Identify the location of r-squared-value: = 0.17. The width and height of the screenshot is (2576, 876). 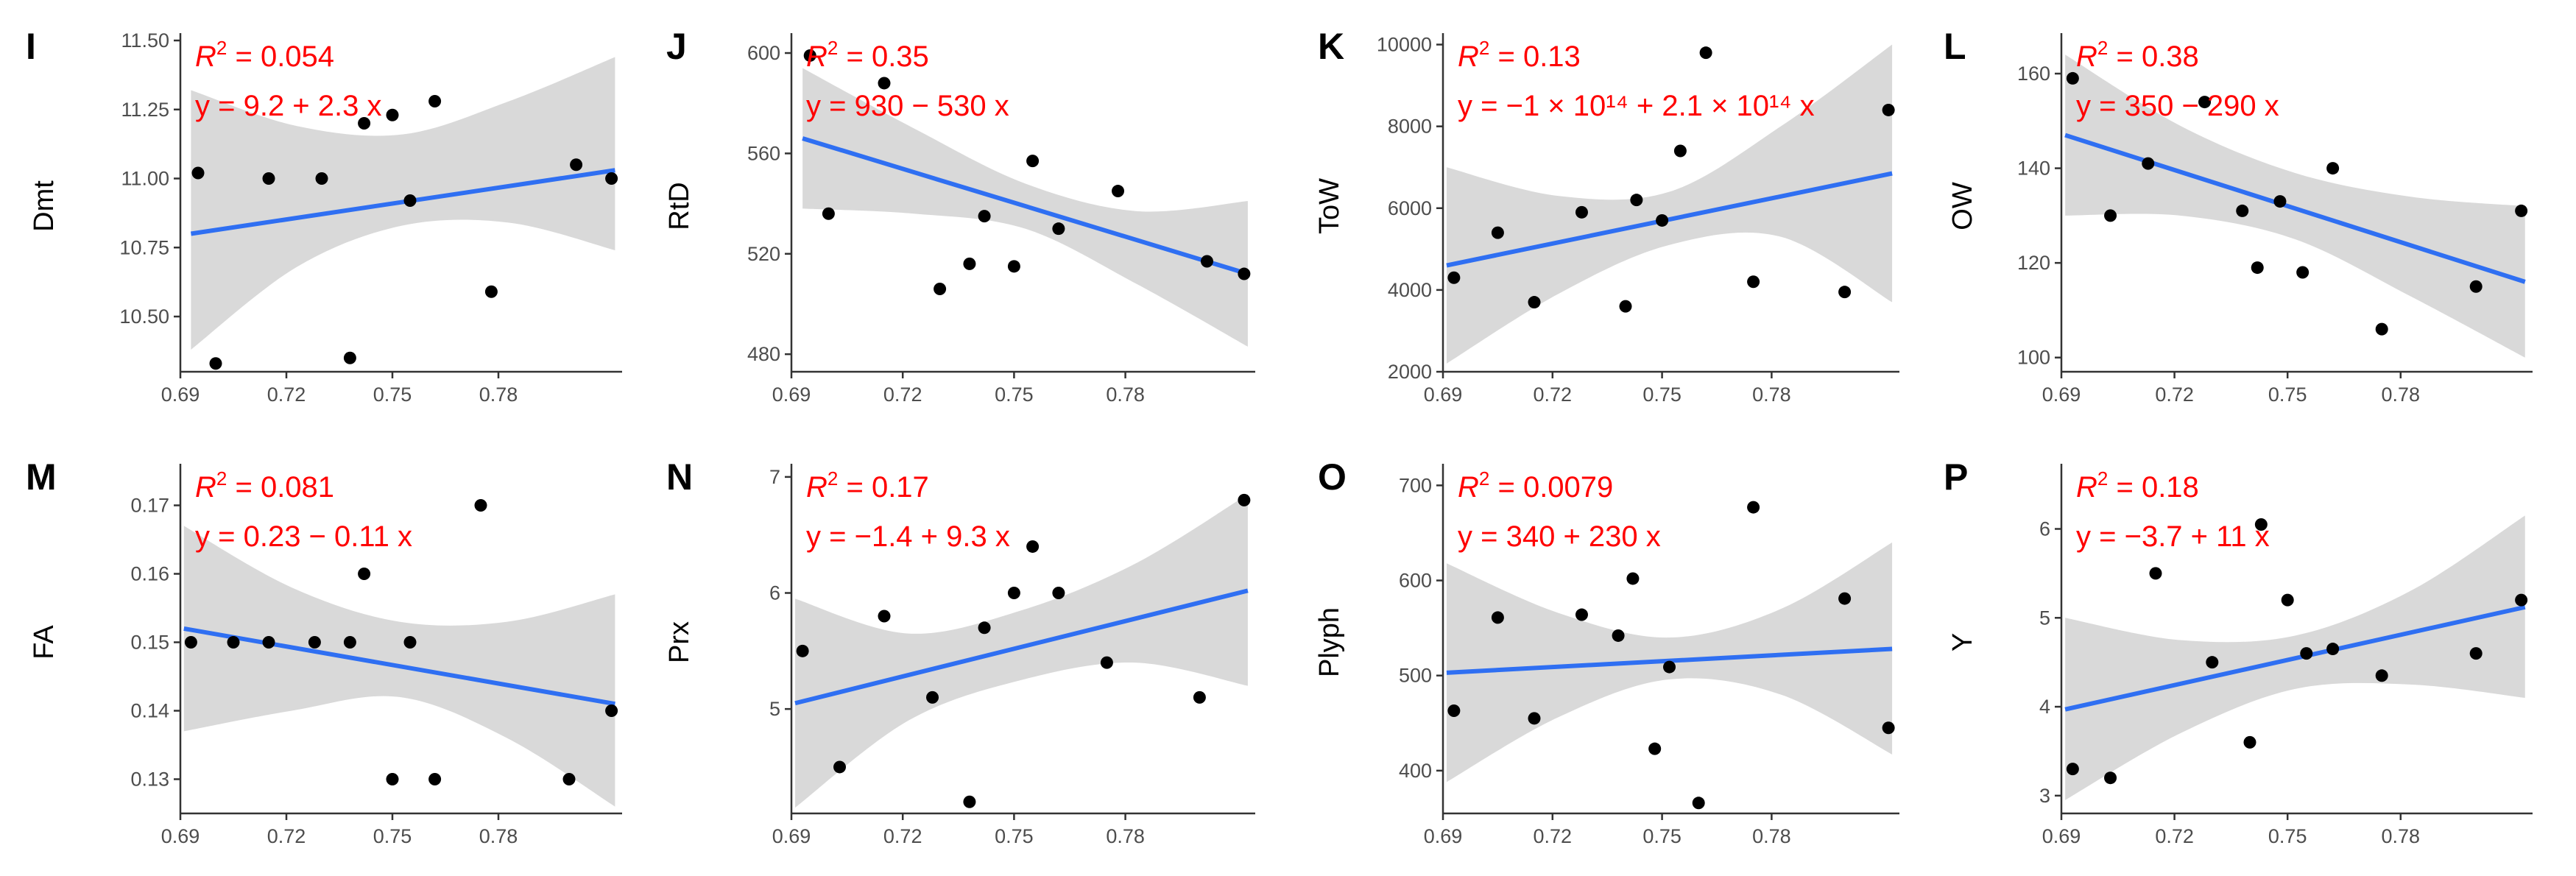
(883, 487).